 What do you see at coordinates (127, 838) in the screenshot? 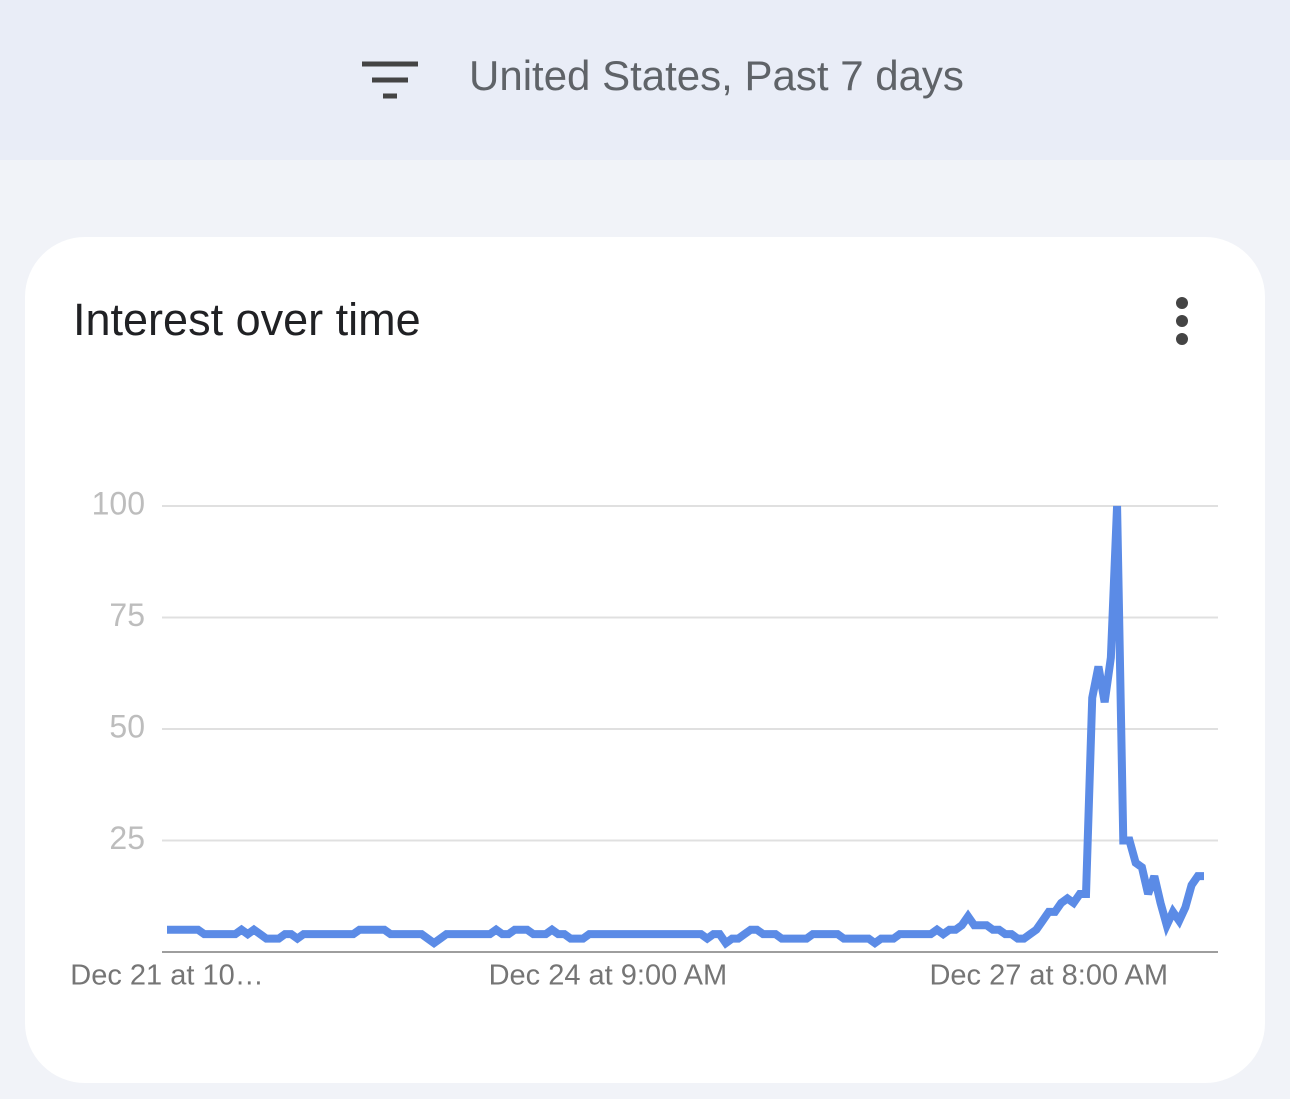
I see `y-tick-label: 25` at bounding box center [127, 838].